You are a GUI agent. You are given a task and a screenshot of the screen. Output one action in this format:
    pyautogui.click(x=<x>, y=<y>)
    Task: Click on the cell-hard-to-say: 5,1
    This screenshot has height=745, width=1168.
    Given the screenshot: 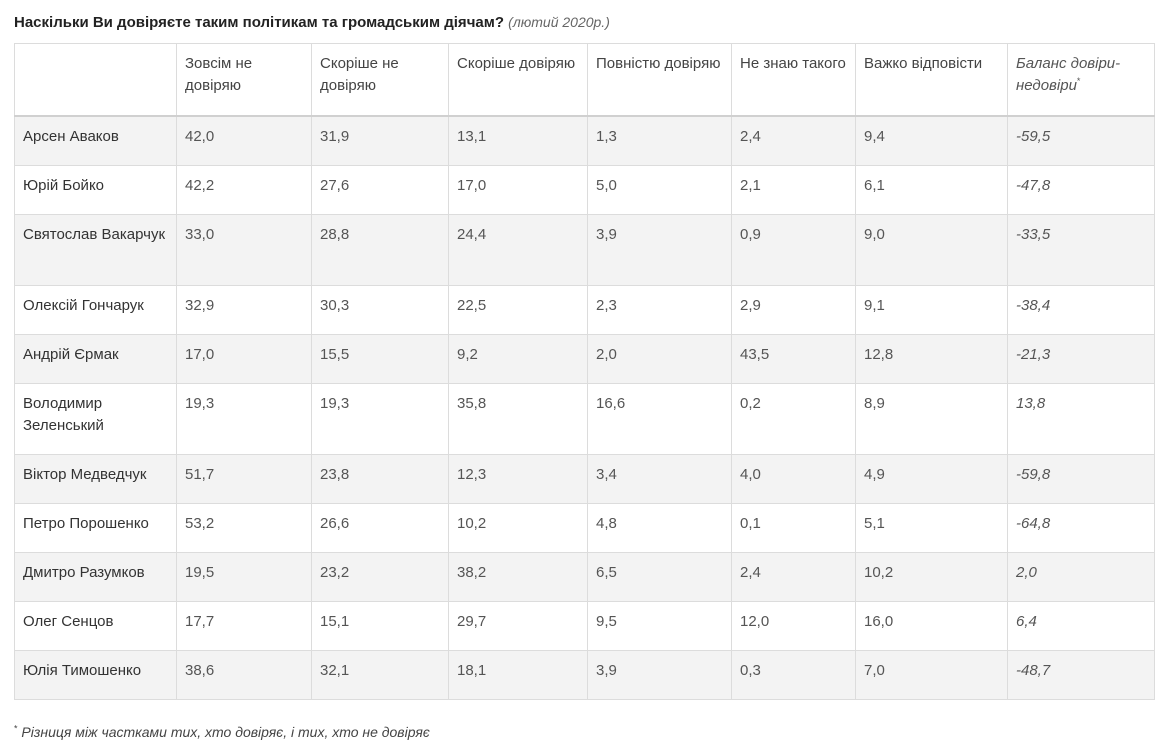 What is the action you would take?
    pyautogui.click(x=931, y=528)
    